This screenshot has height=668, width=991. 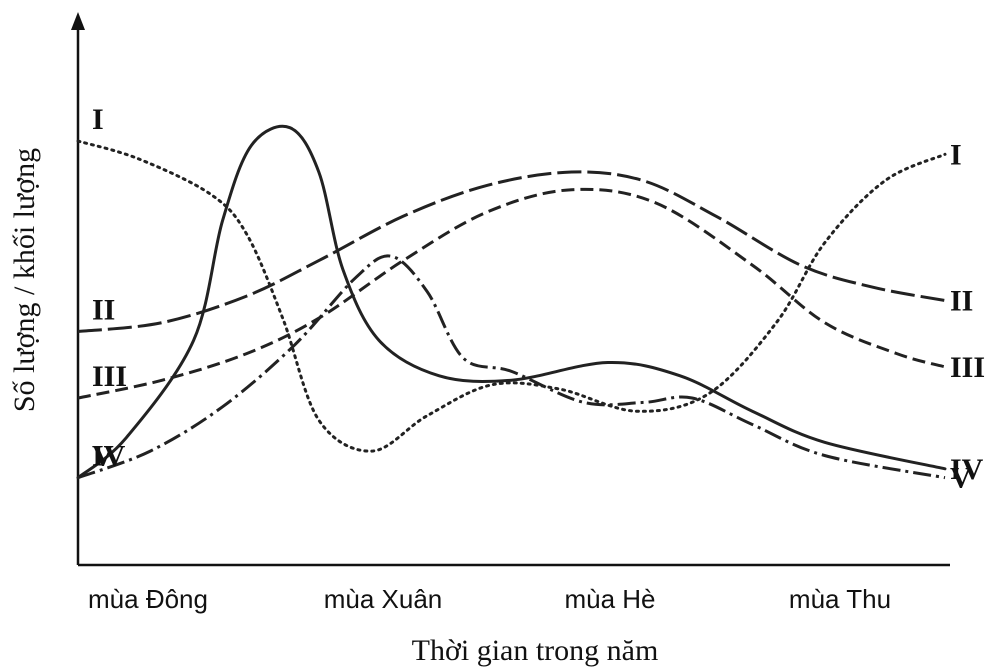 What do you see at coordinates (148, 599) in the screenshot?
I see `x-tick-label: mùa Đông` at bounding box center [148, 599].